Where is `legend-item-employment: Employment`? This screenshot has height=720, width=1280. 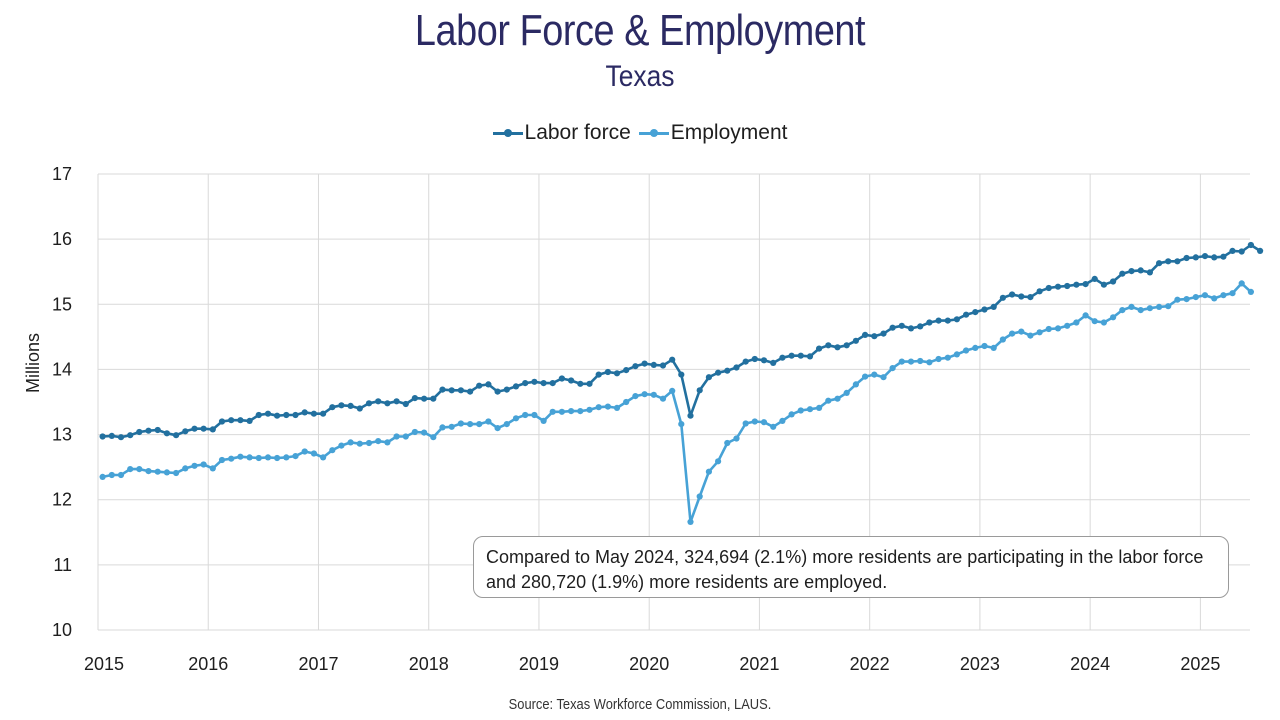
legend-item-employment: Employment is located at coordinates (712, 133).